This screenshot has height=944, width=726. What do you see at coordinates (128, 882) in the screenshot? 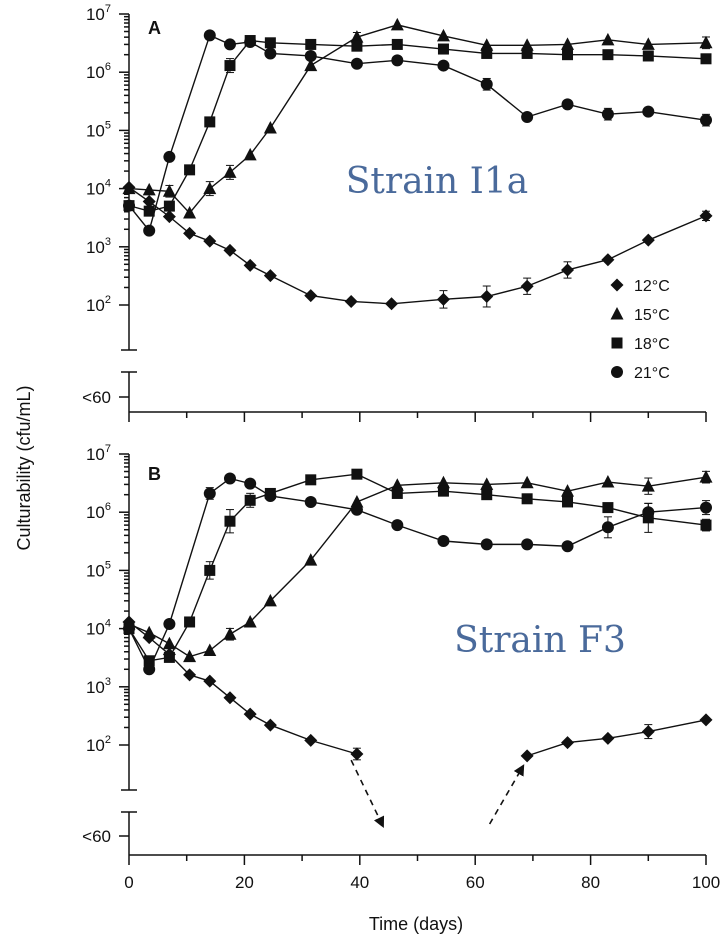
I see `x-tick-label: 0` at bounding box center [128, 882].